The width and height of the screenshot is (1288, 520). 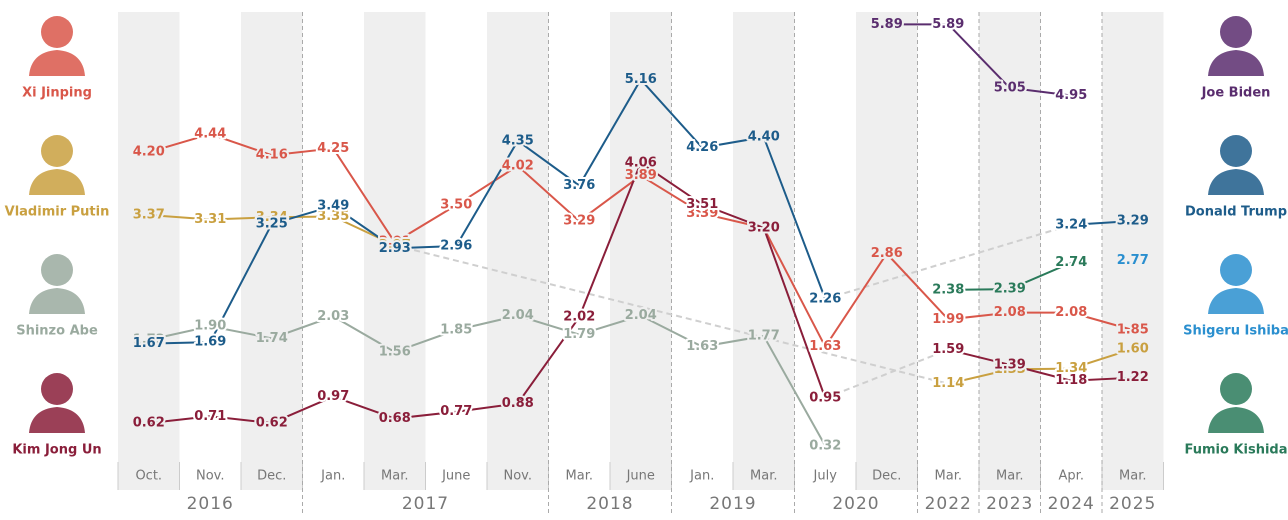 I want to click on legend-label: Fumio Kishida, so click(x=1235, y=450).